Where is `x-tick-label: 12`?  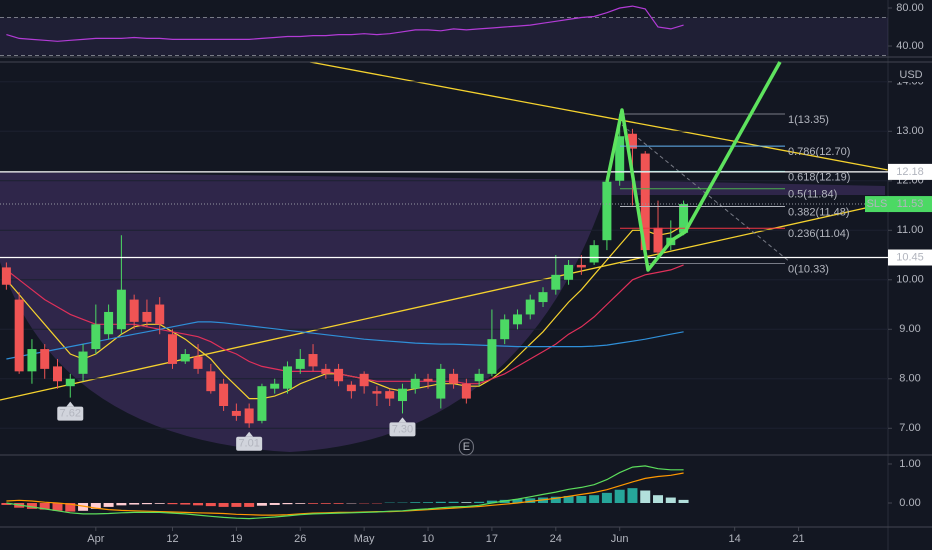 x-tick-label: 12 is located at coordinates (172, 539).